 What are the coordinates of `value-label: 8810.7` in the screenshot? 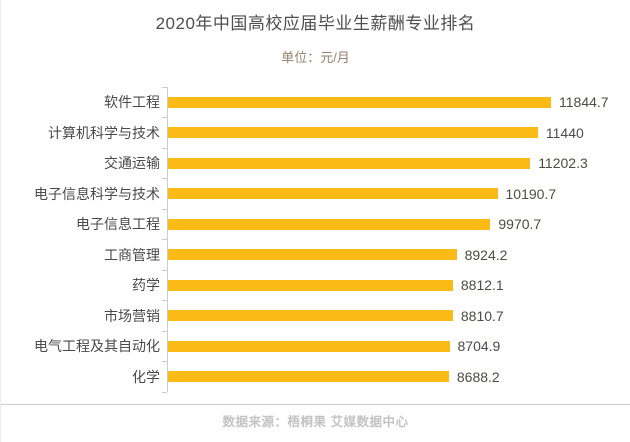 It's located at (482, 315).